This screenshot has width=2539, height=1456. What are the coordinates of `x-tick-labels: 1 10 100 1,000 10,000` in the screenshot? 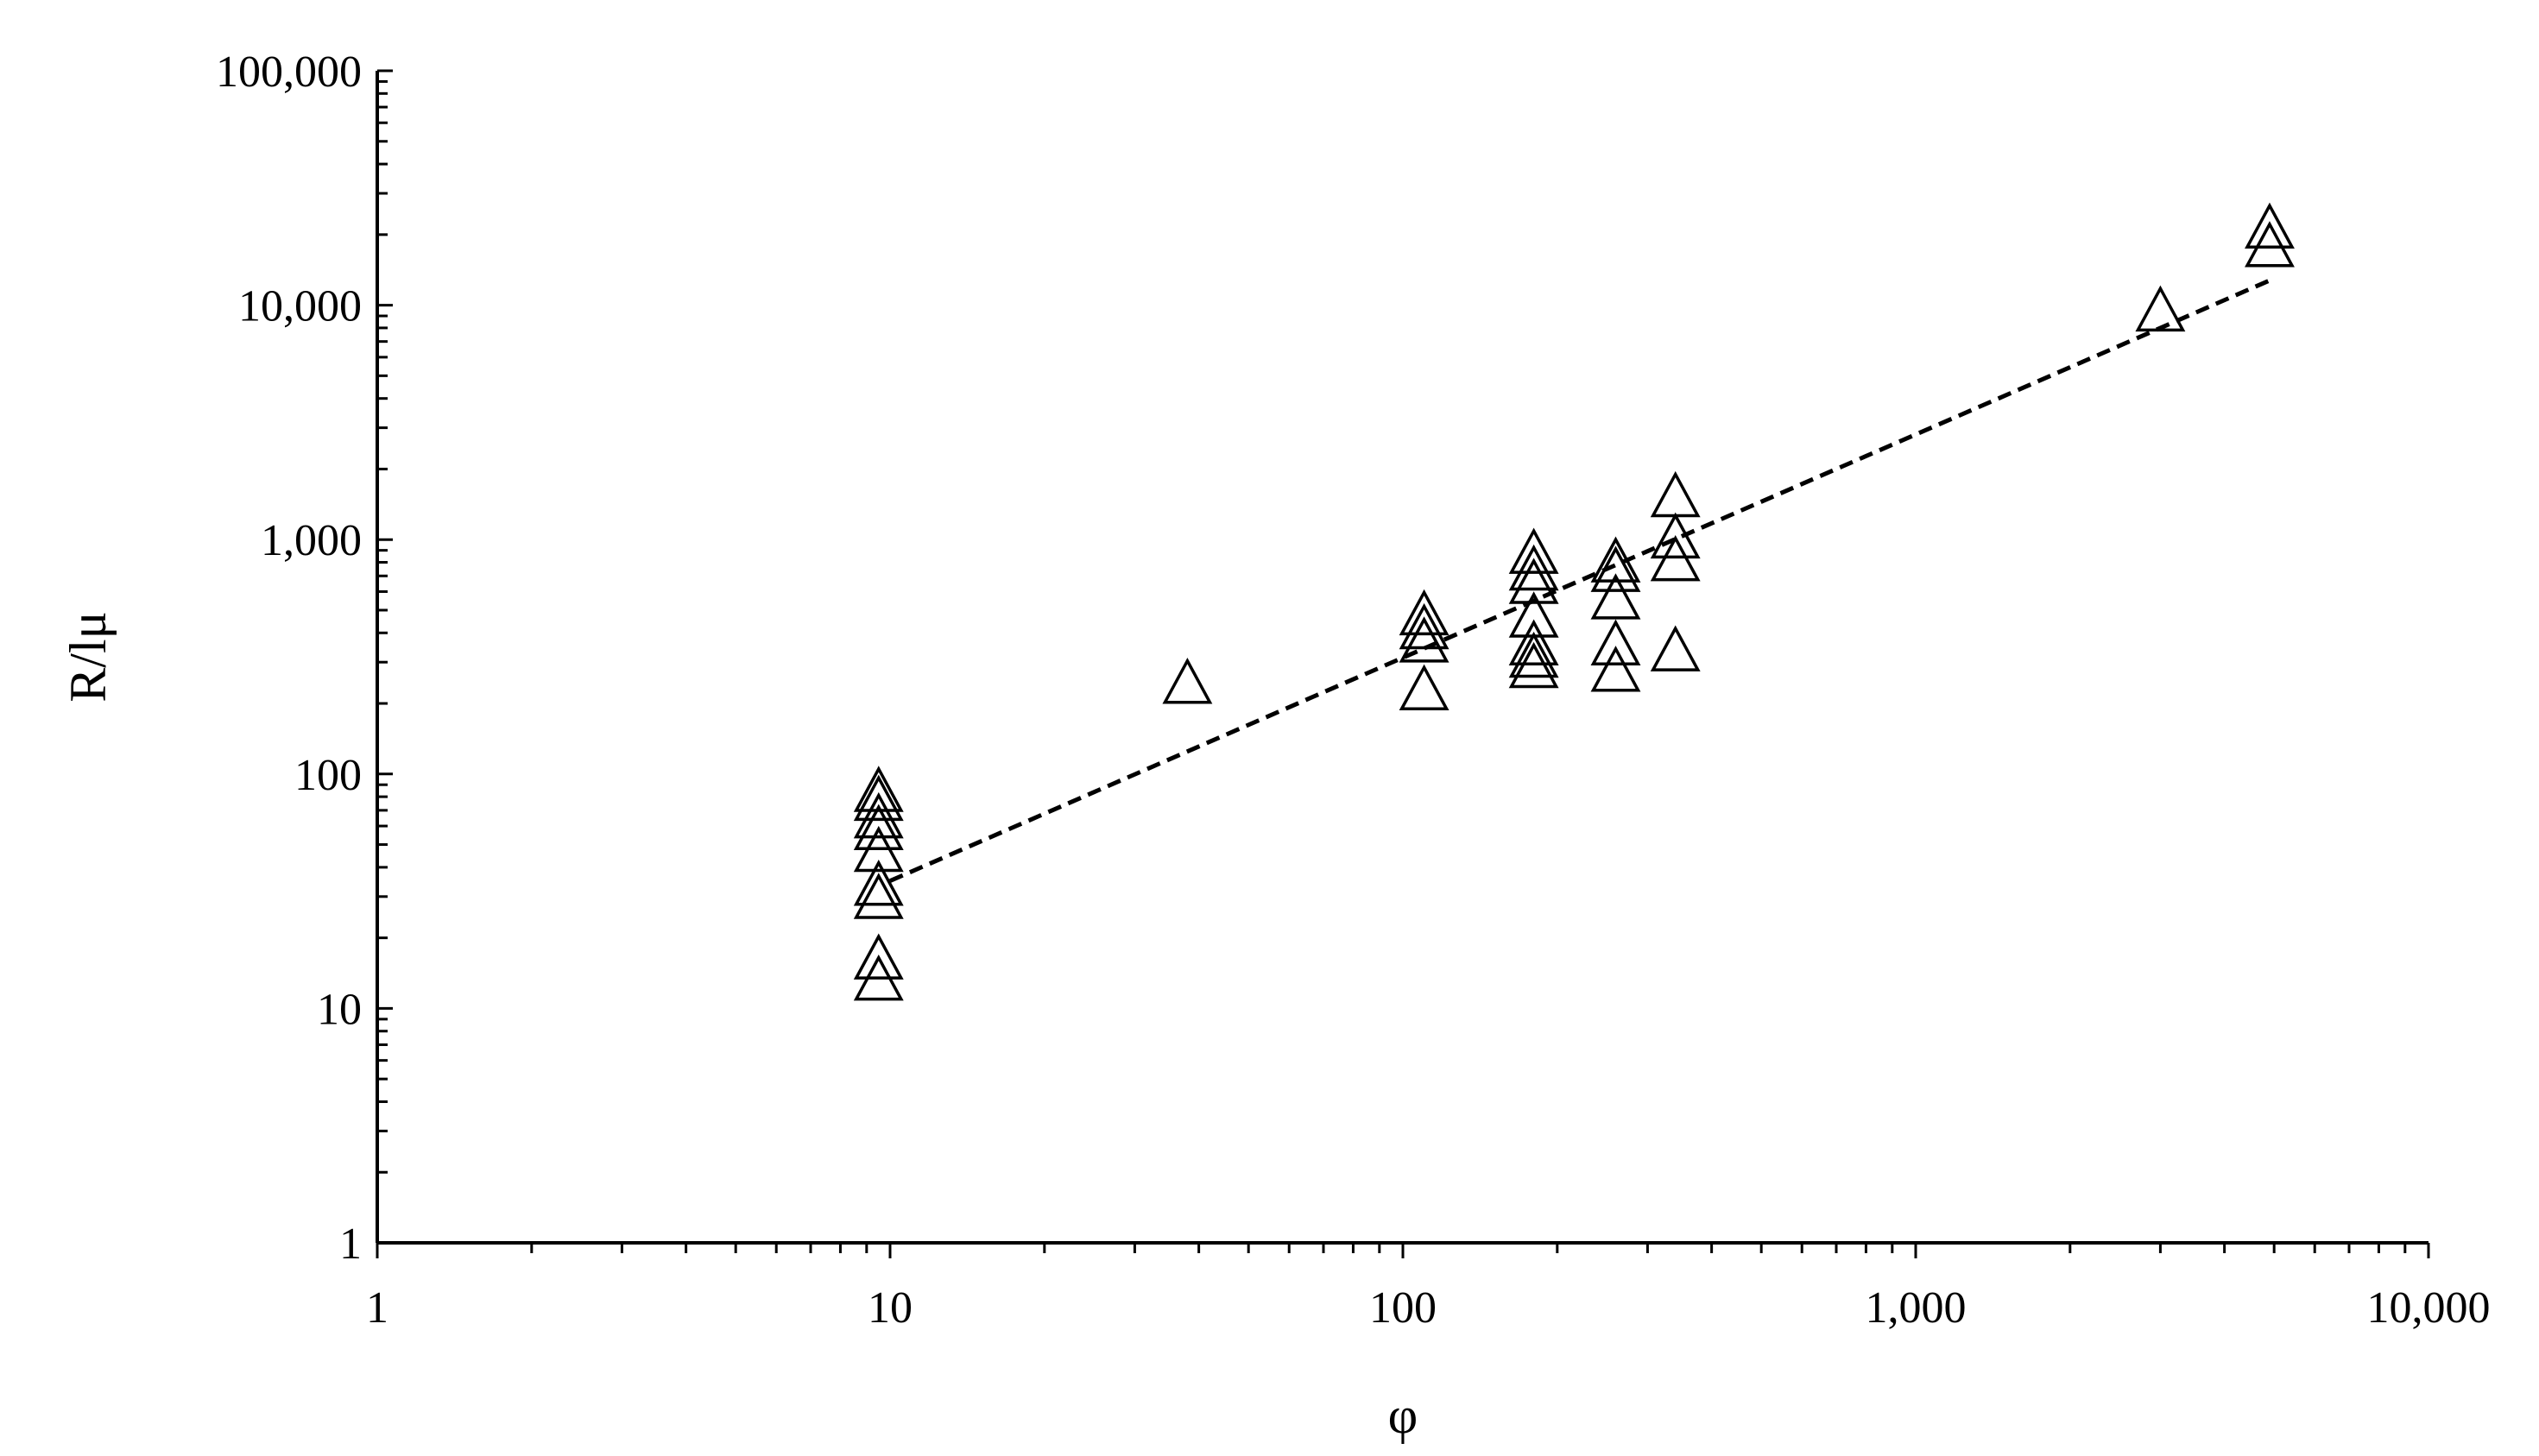 It's located at (1429, 1308).